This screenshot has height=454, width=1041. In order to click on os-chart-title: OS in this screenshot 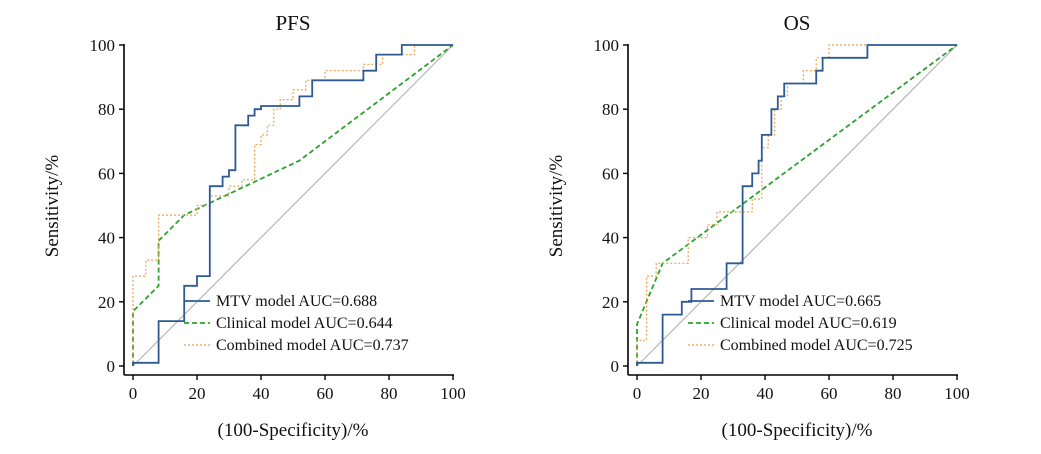, I will do `click(797, 23)`.